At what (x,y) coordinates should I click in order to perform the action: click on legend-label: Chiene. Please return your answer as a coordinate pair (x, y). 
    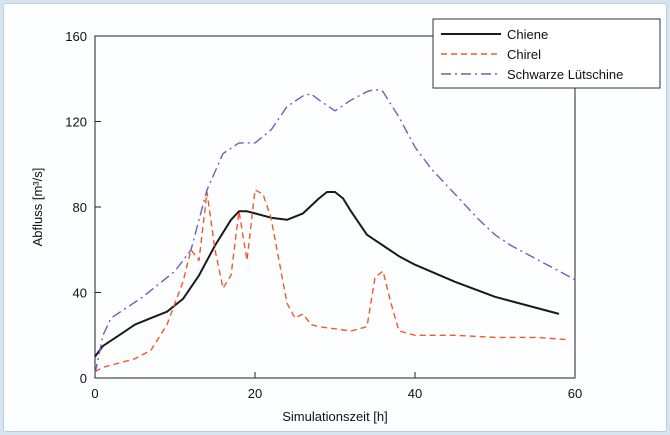
    Looking at the image, I should click on (527, 34).